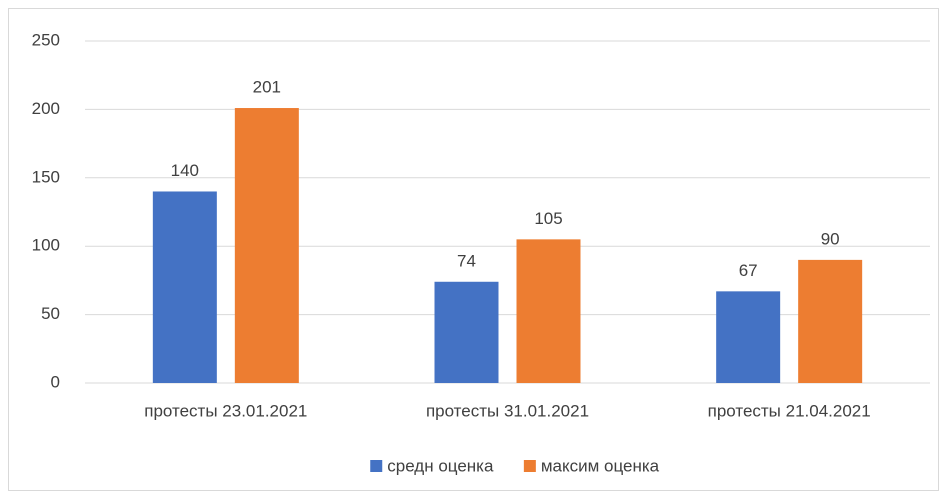  What do you see at coordinates (46, 39) in the screenshot?
I see `y-tick-label: 250` at bounding box center [46, 39].